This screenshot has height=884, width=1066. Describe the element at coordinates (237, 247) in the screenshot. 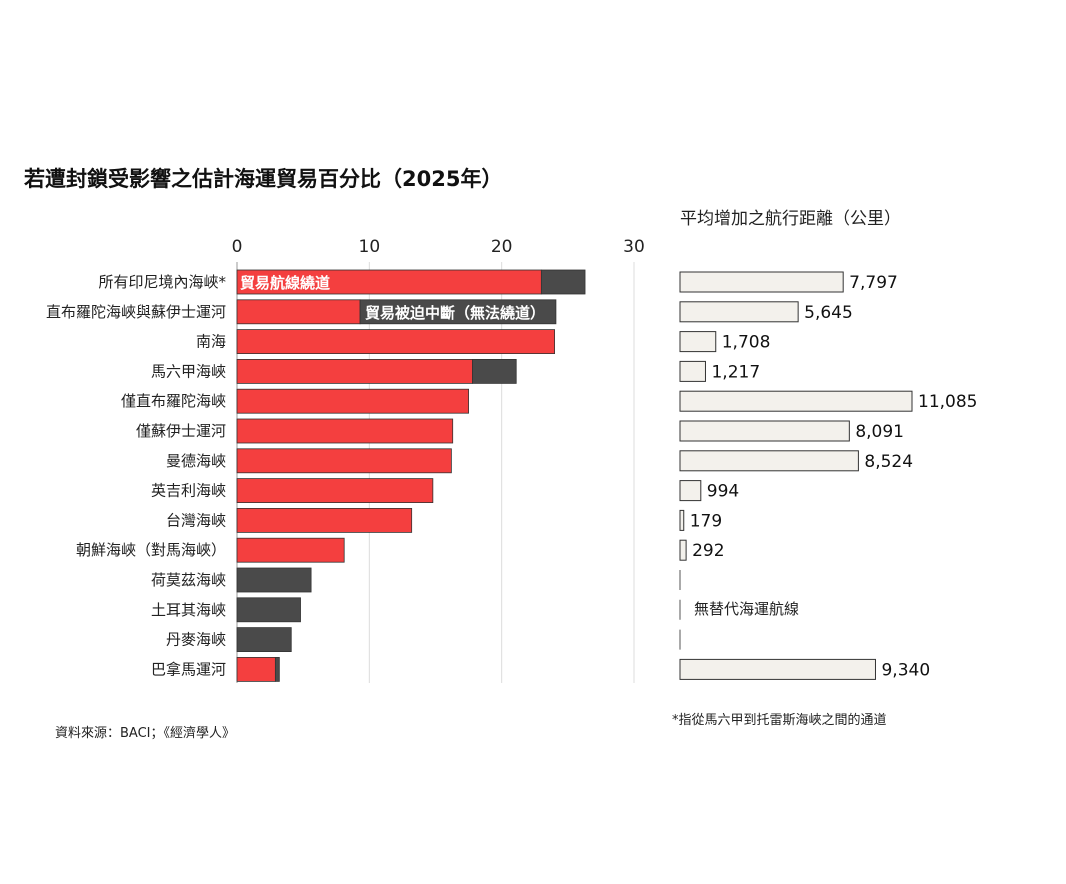

I see `x-tick-label: 0` at that location.